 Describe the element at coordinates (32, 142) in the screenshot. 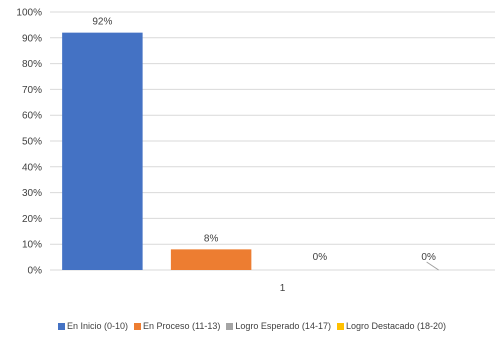

I see `y-tick-label: 50%` at that location.